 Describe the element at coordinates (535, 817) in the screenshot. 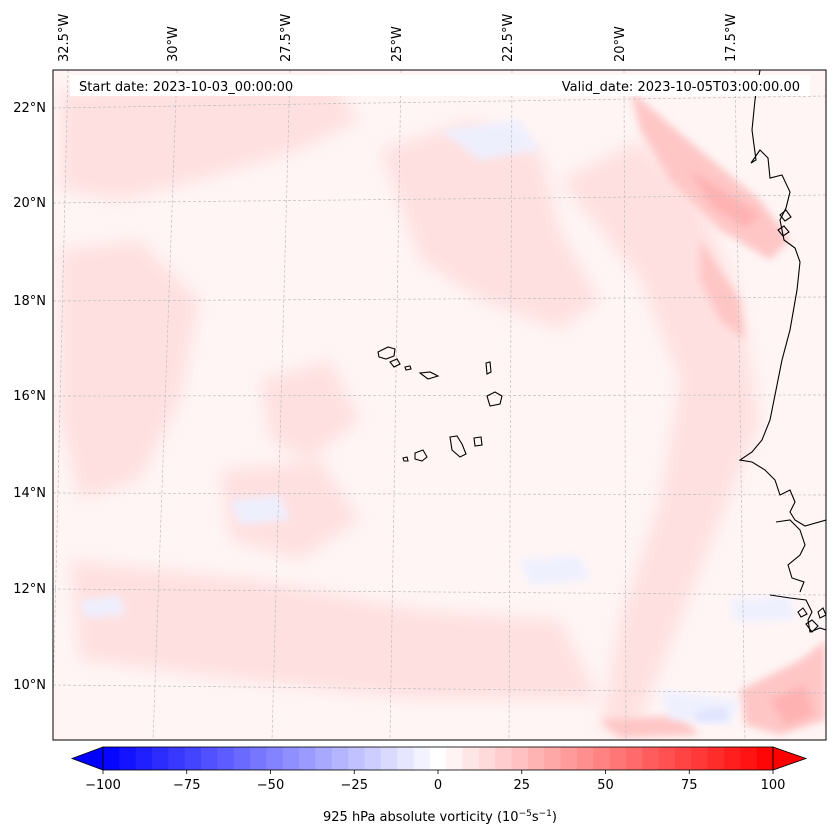

I see `colorbar-label-mid: s` at that location.